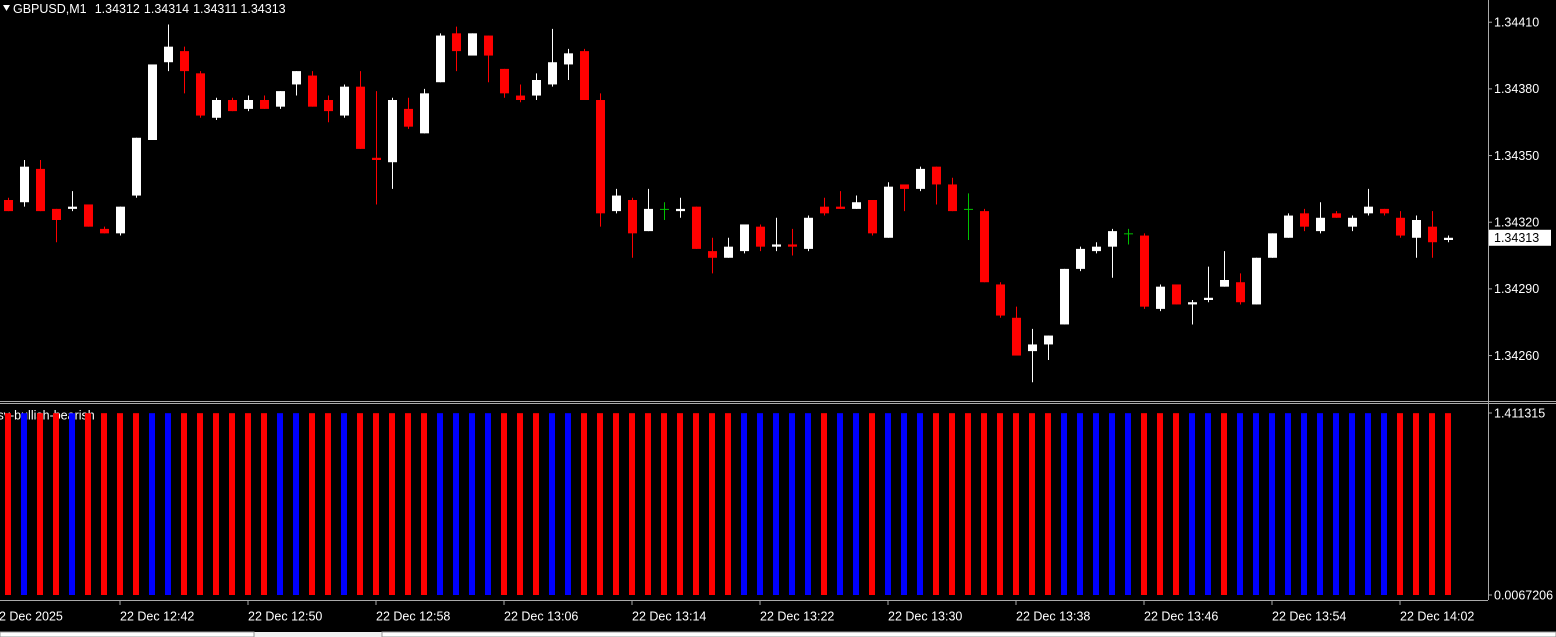 This screenshot has width=1556, height=637. Describe the element at coordinates (47, 415) in the screenshot. I see `indicator-title: tsv-bullish-bearish` at that location.